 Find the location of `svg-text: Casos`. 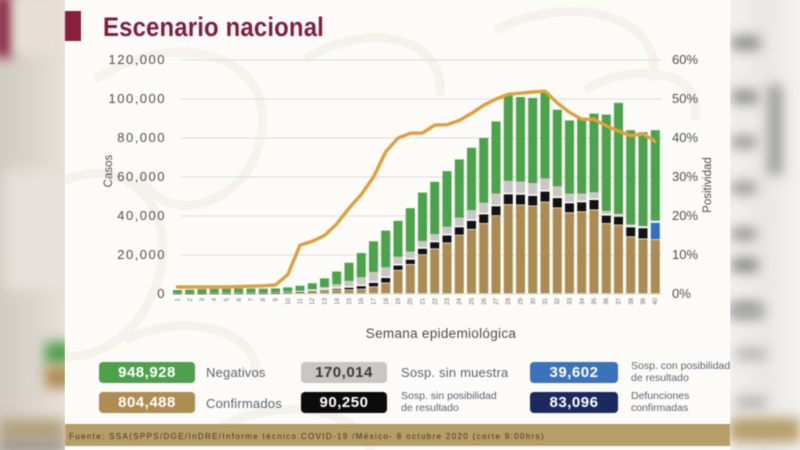

svg-text: Casos is located at coordinates (109, 170).